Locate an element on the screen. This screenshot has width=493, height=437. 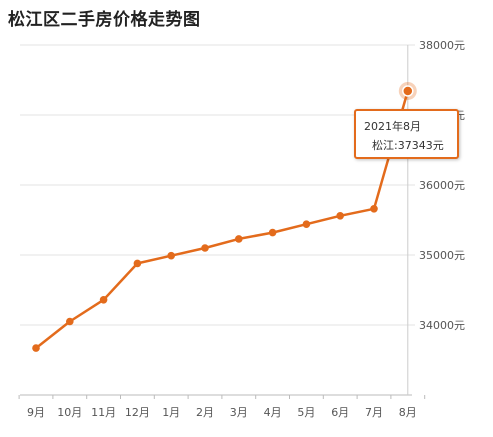
x-tick-label: 10月 is located at coordinates (69, 412).